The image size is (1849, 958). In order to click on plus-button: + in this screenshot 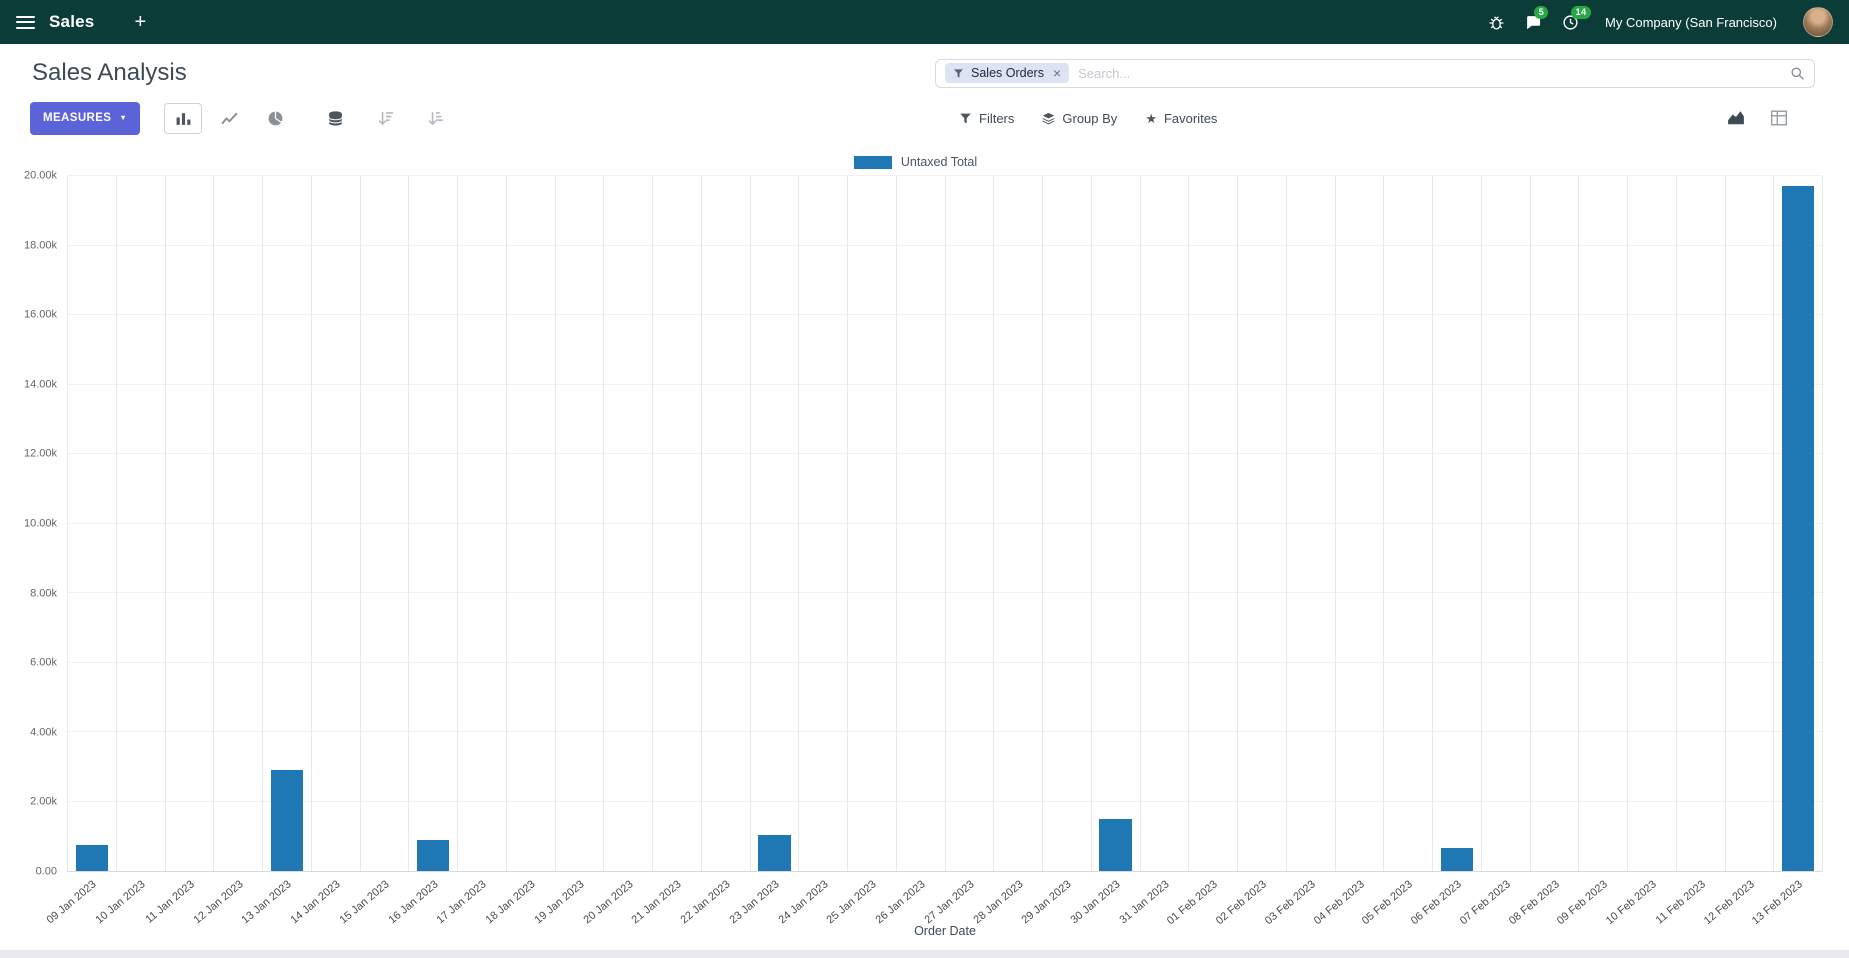, I will do `click(140, 22)`.